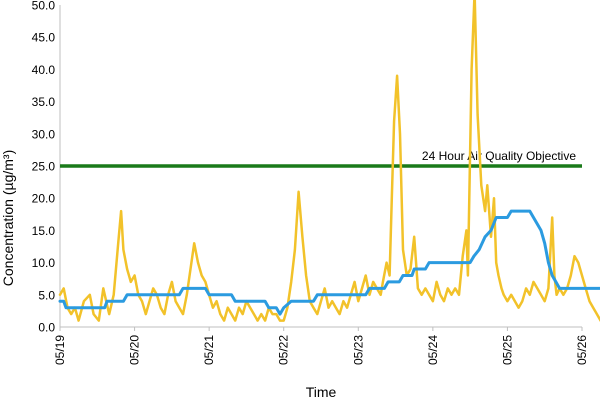  What do you see at coordinates (44, 199) in the screenshot?
I see `y-tick-label: 20.0` at bounding box center [44, 199].